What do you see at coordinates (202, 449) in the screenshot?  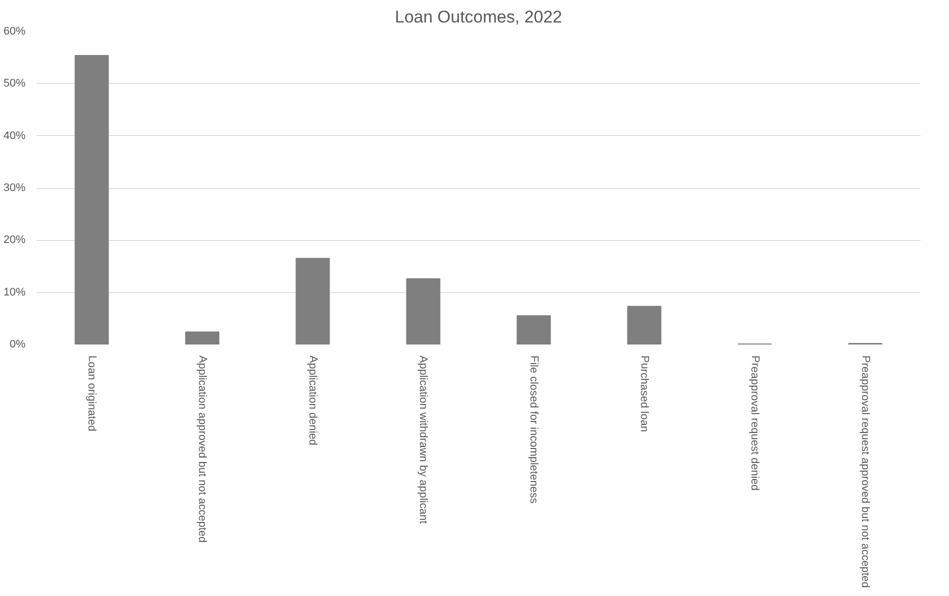 I see `x-tick-label: Application approved but not accepted` at bounding box center [202, 449].